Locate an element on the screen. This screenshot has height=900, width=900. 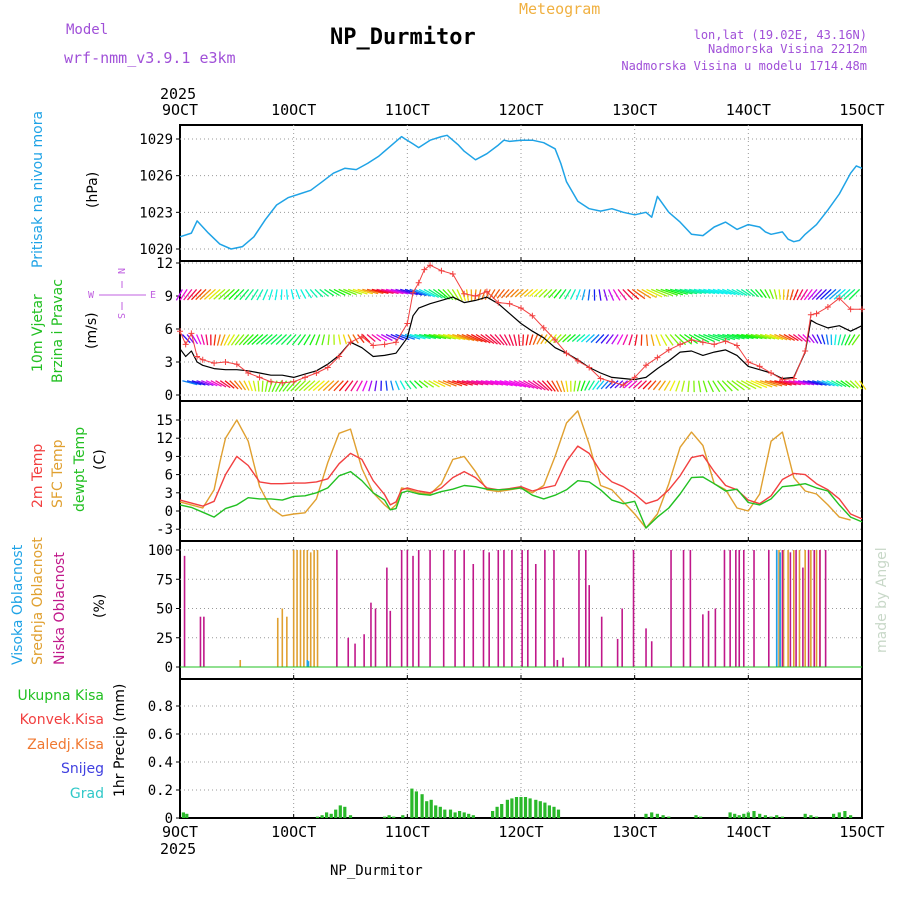
y-tick-label: 12 is located at coordinates (164, 264).